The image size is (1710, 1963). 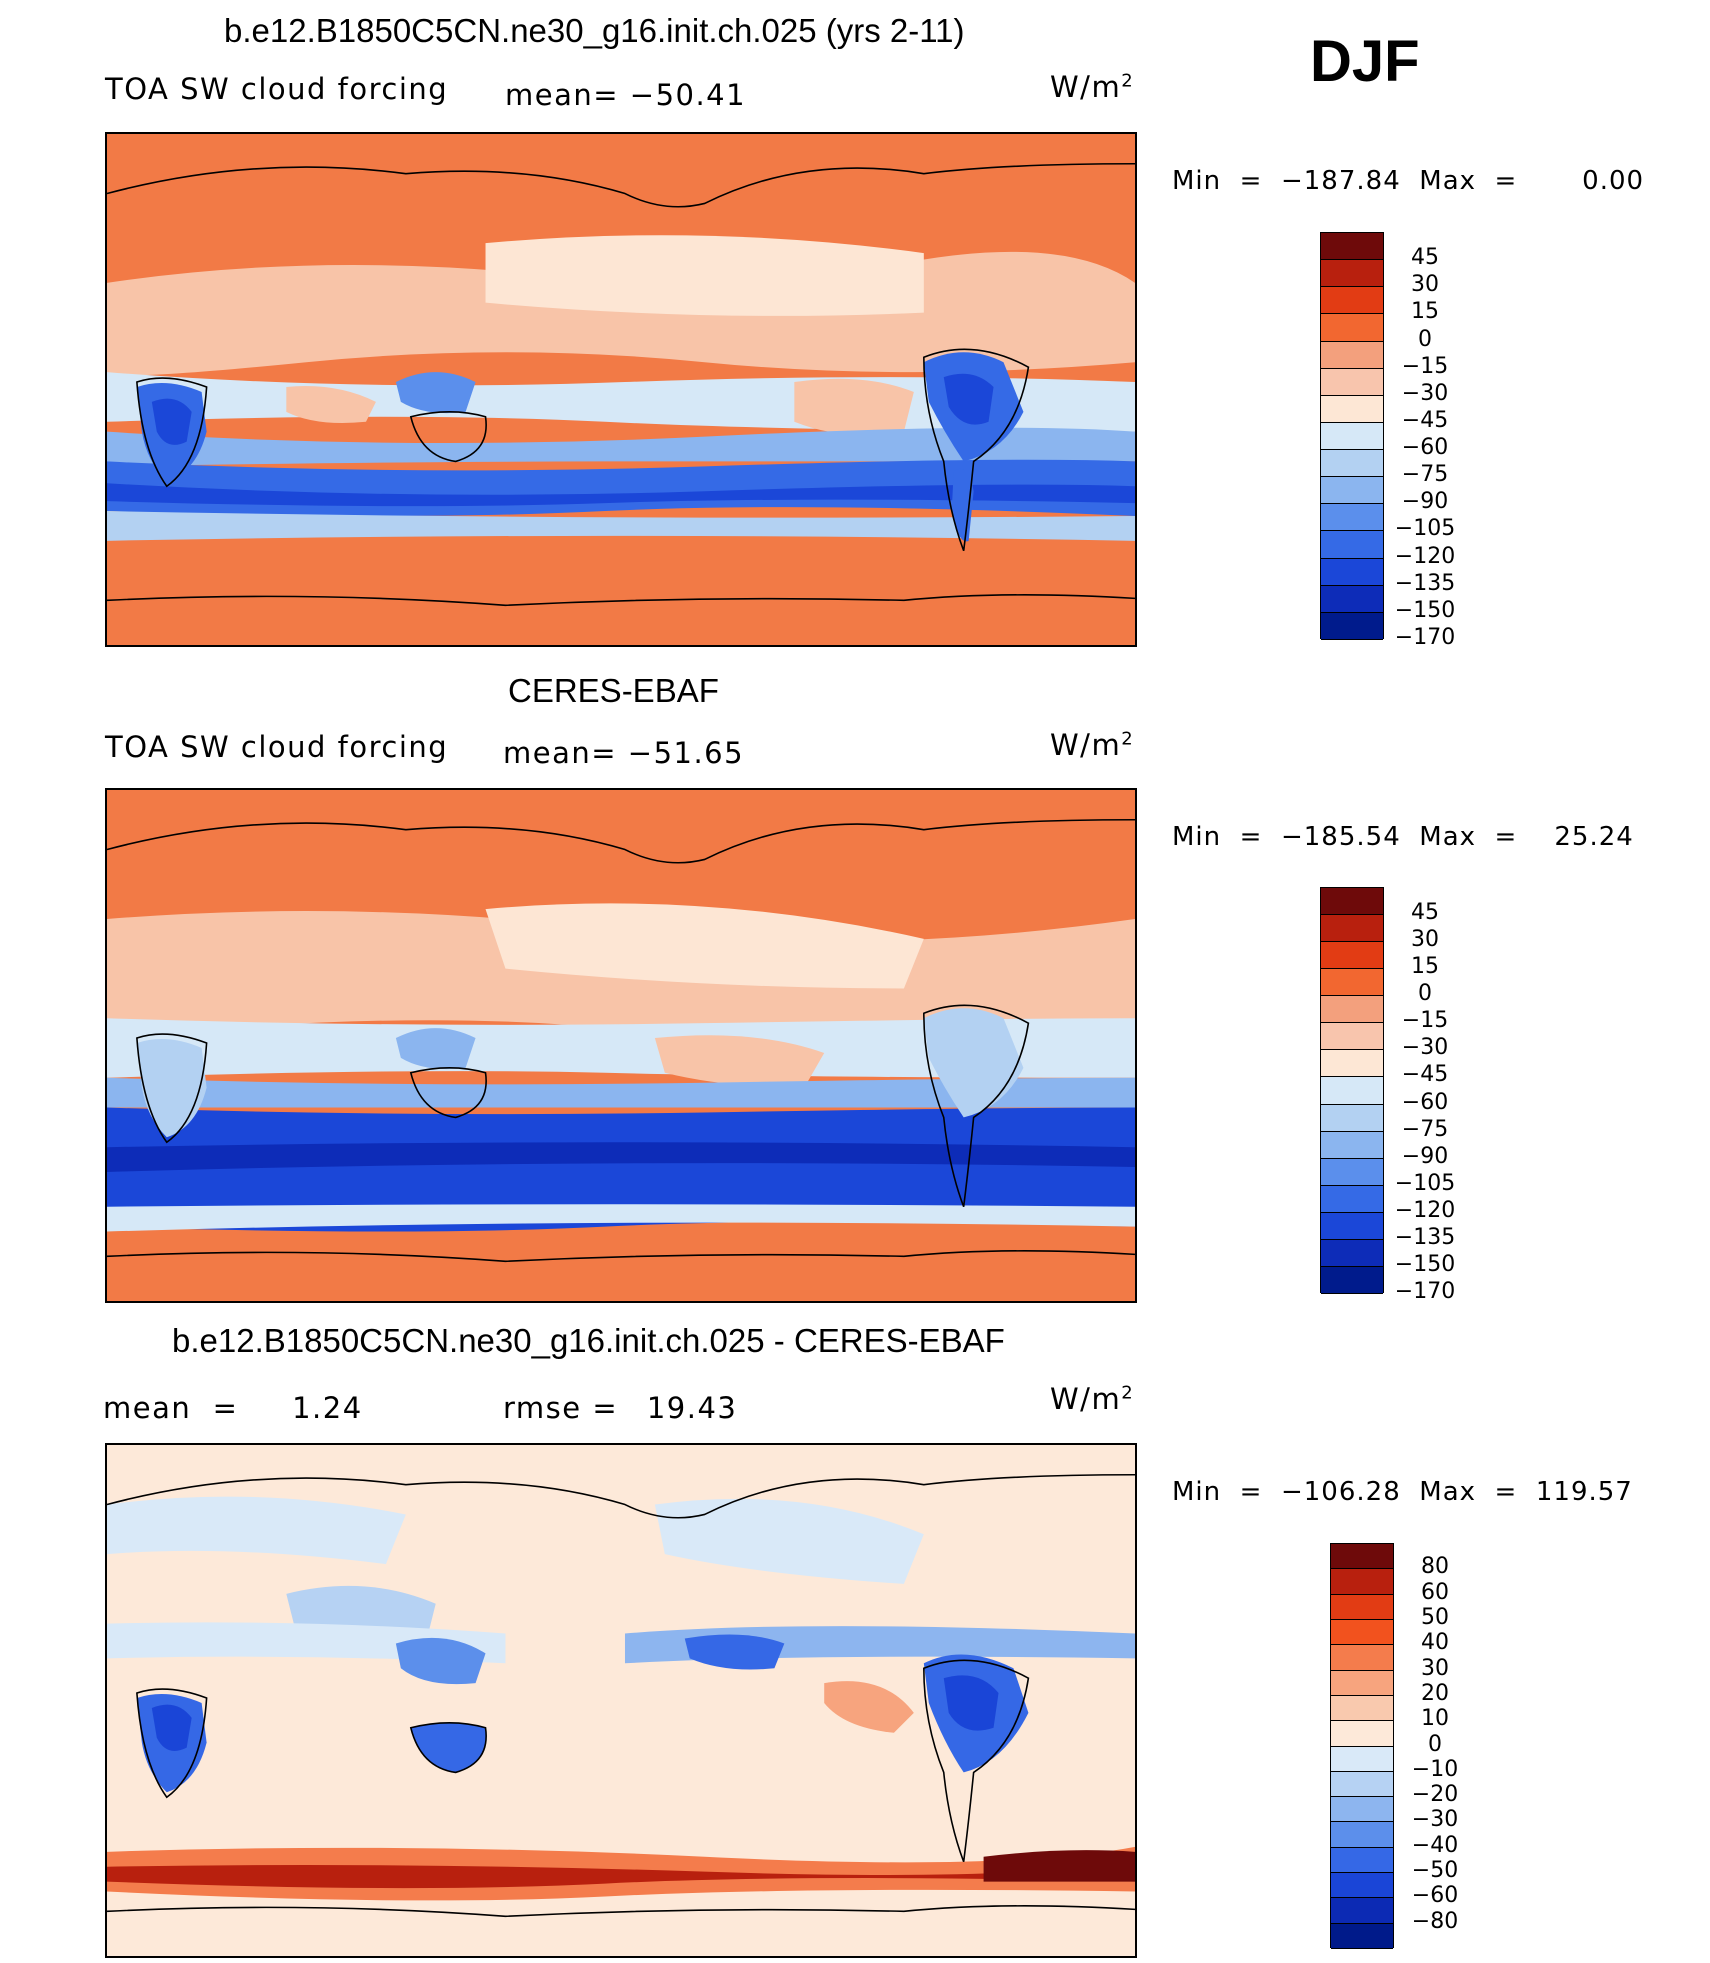 I want to click on colorbar-label: −40, so click(x=1435, y=1845).